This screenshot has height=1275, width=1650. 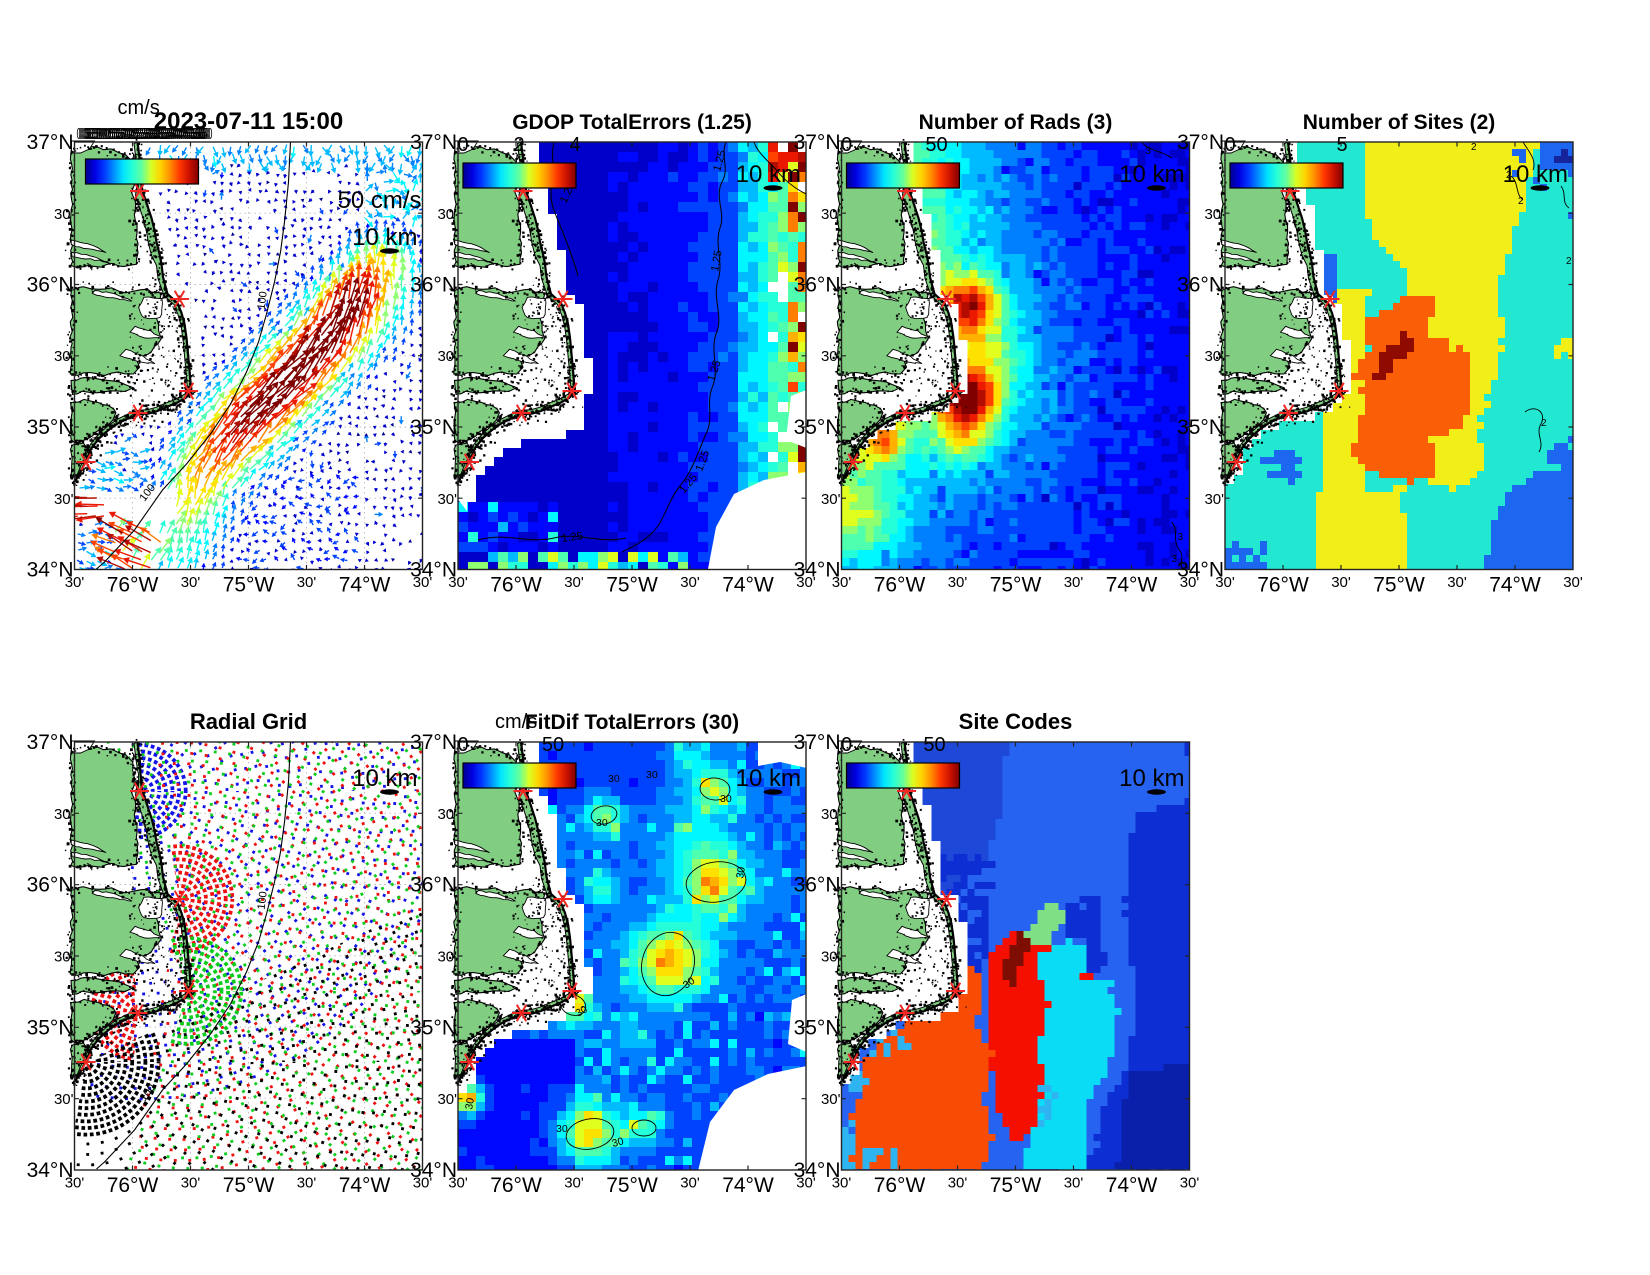 What do you see at coordinates (719, 161) in the screenshot?
I see `svg-text: 1.25` at bounding box center [719, 161].